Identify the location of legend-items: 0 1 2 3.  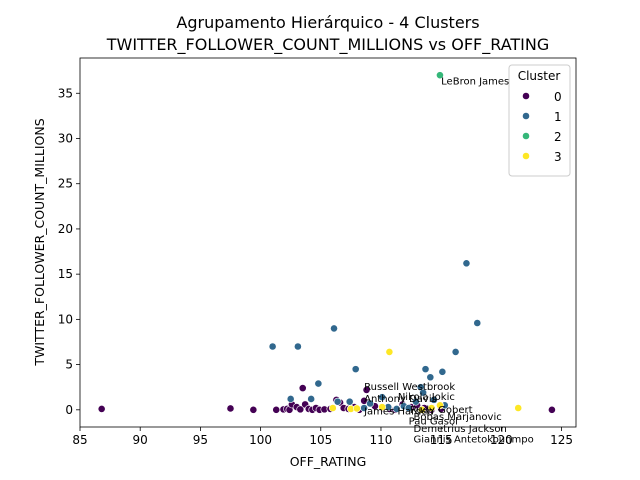
(542, 127).